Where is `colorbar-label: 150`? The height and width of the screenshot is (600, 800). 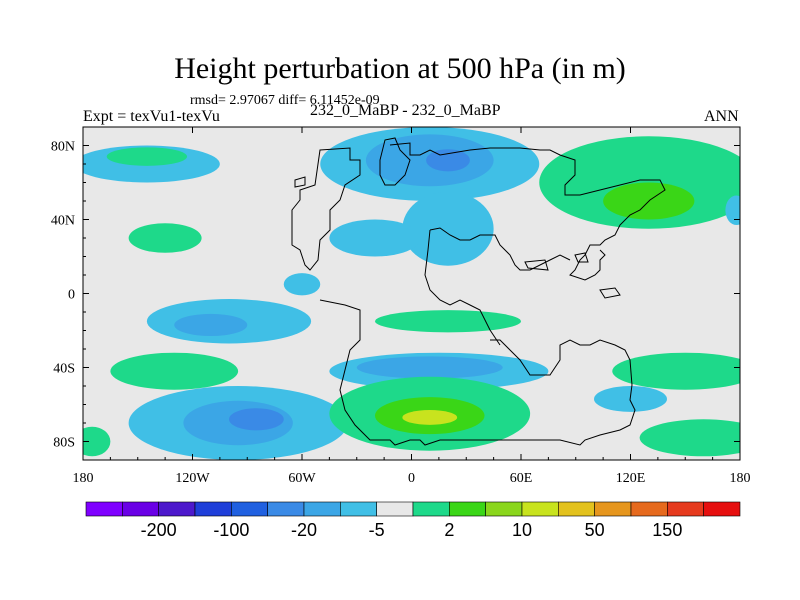
colorbar-label: 150 is located at coordinates (667, 530).